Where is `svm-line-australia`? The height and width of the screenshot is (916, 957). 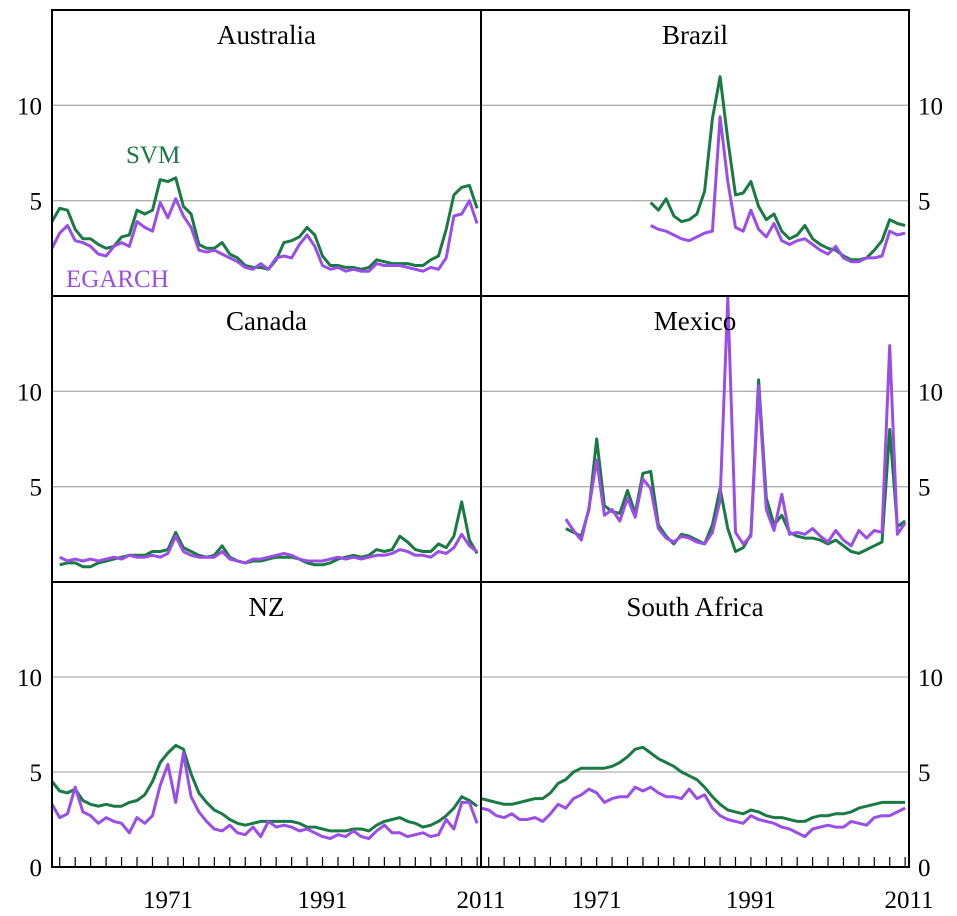 svm-line-australia is located at coordinates (264, 223).